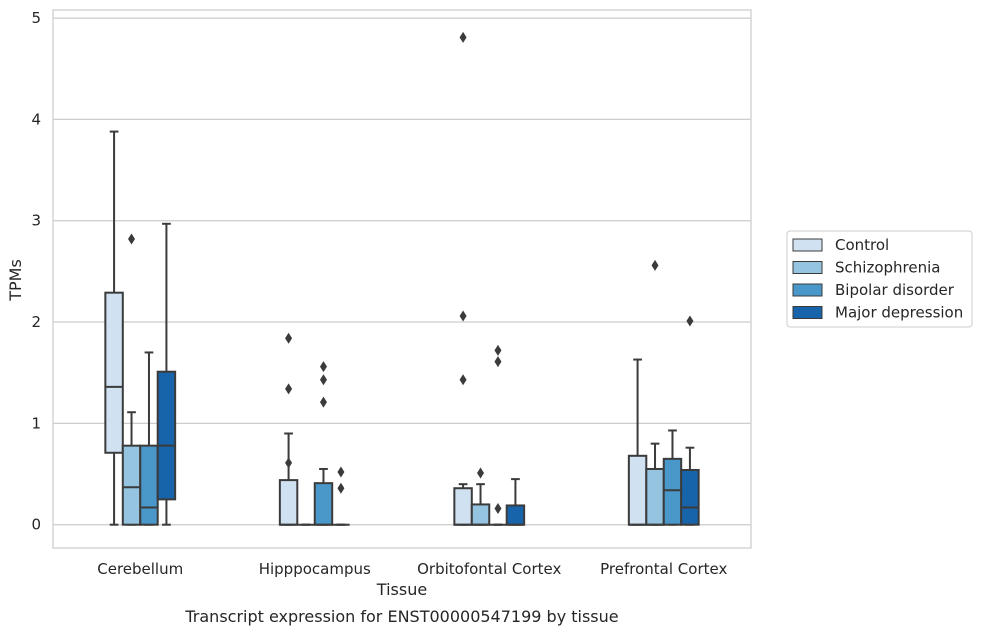 This screenshot has height=634, width=983. I want to click on legend-label: Control, so click(862, 245).